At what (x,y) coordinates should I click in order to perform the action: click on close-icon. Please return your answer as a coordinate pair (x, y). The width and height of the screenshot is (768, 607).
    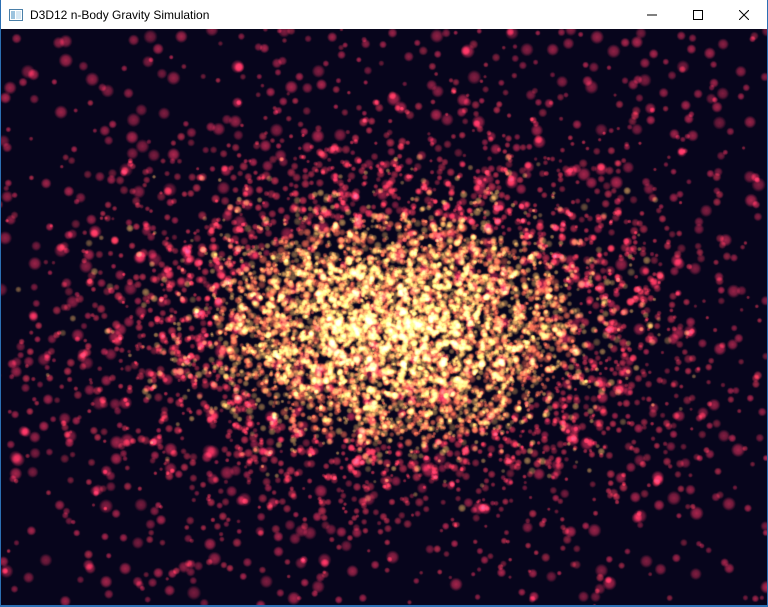
    Looking at the image, I should click on (744, 14).